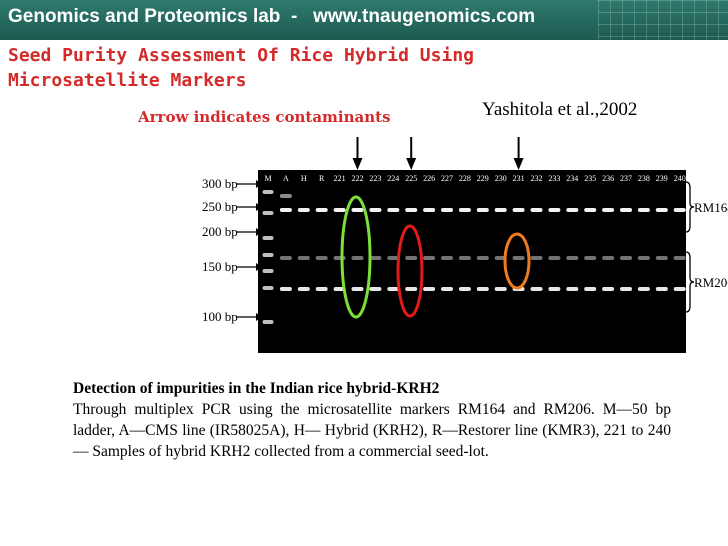 The image size is (728, 546). Describe the element at coordinates (501, 178) in the screenshot. I see `lane-label: 230` at that location.